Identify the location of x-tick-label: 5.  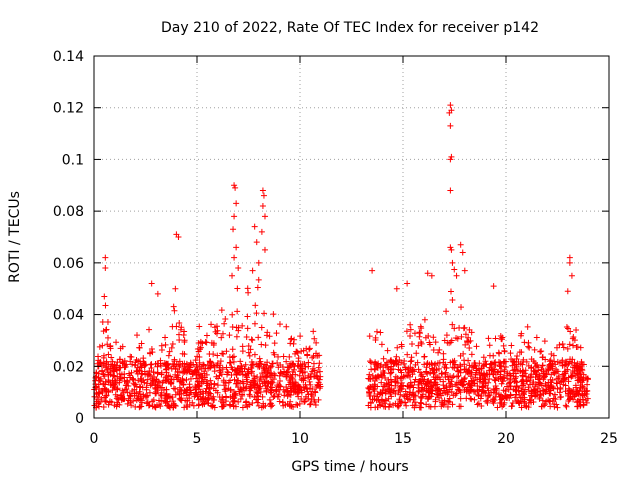
(197, 439).